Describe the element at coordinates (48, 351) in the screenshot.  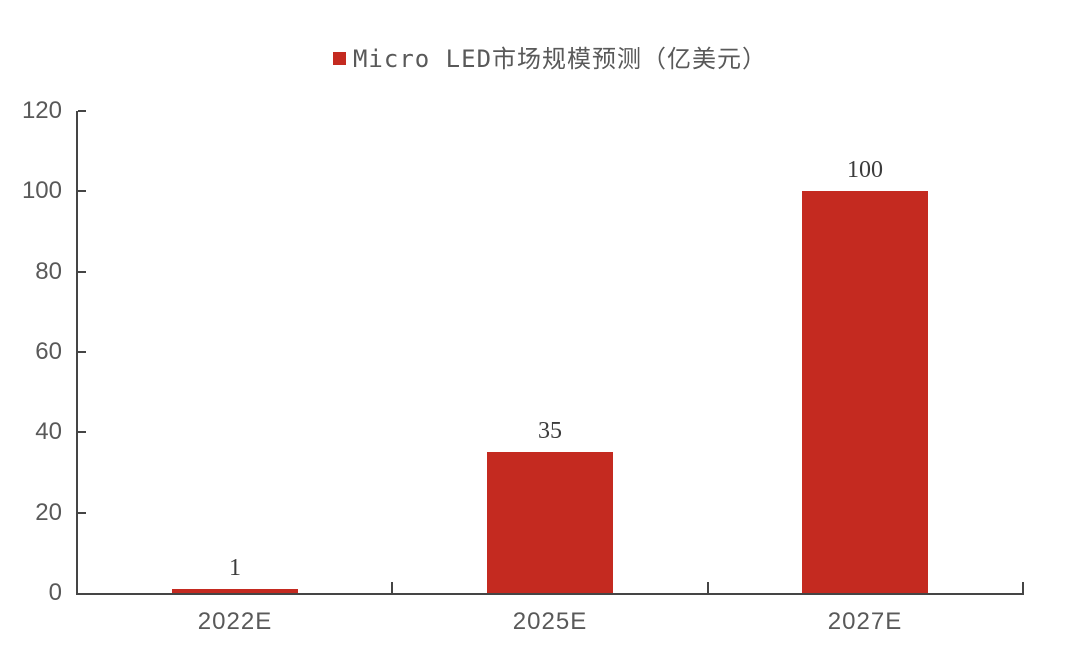
I see `y-axis-tick-label: 60` at that location.